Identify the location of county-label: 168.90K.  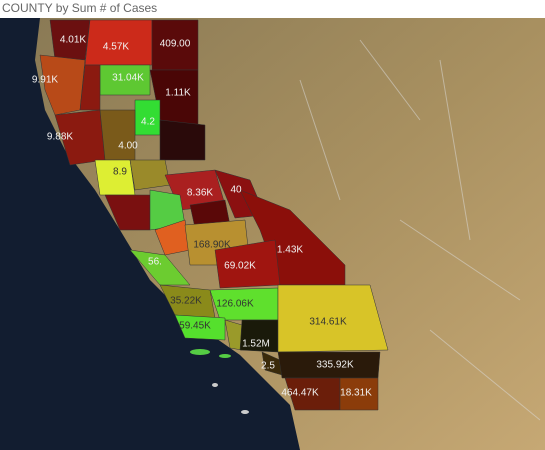
(212, 245).